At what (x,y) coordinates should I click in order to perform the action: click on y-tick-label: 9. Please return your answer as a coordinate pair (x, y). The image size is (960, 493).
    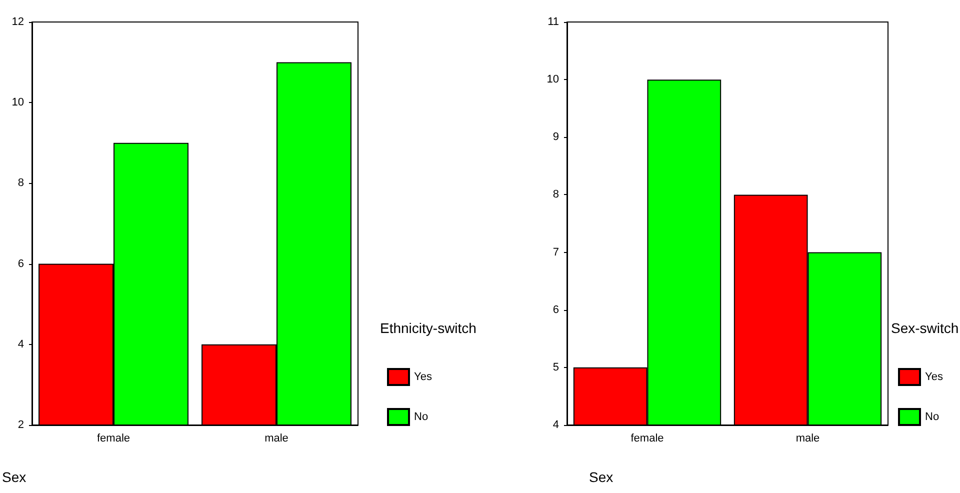
    Looking at the image, I should click on (555, 137).